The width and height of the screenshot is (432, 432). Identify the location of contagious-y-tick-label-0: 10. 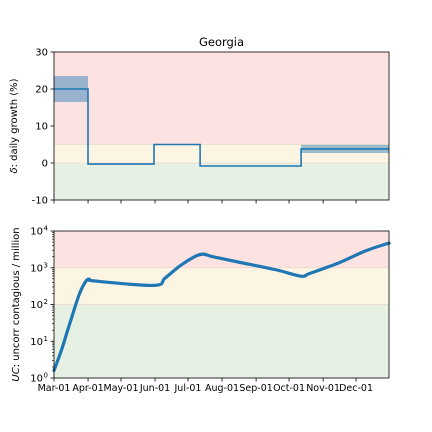
(36, 379).